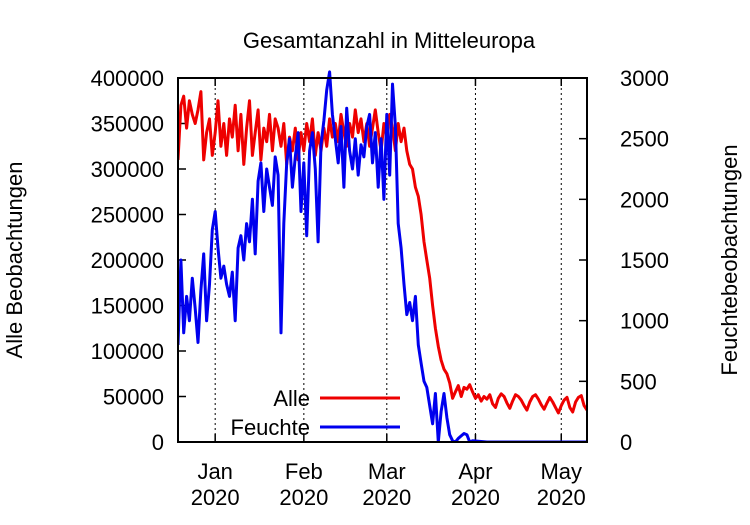 The width and height of the screenshot is (750, 525). Describe the element at coordinates (644, 139) in the screenshot. I see `y2-tick-label: 2500` at that location.